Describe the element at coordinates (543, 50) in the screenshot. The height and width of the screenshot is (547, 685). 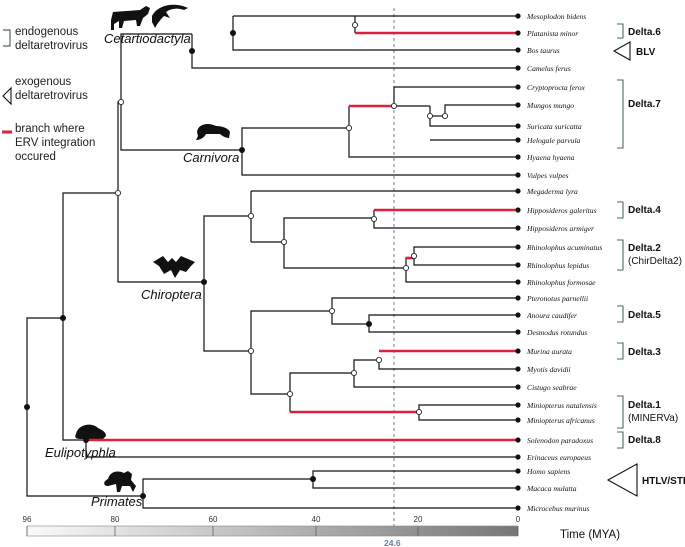
I see `species-label: Bos taurus` at that location.